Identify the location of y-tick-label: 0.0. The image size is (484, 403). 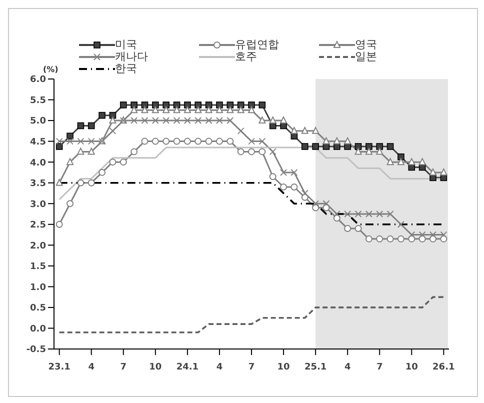
(38, 329).